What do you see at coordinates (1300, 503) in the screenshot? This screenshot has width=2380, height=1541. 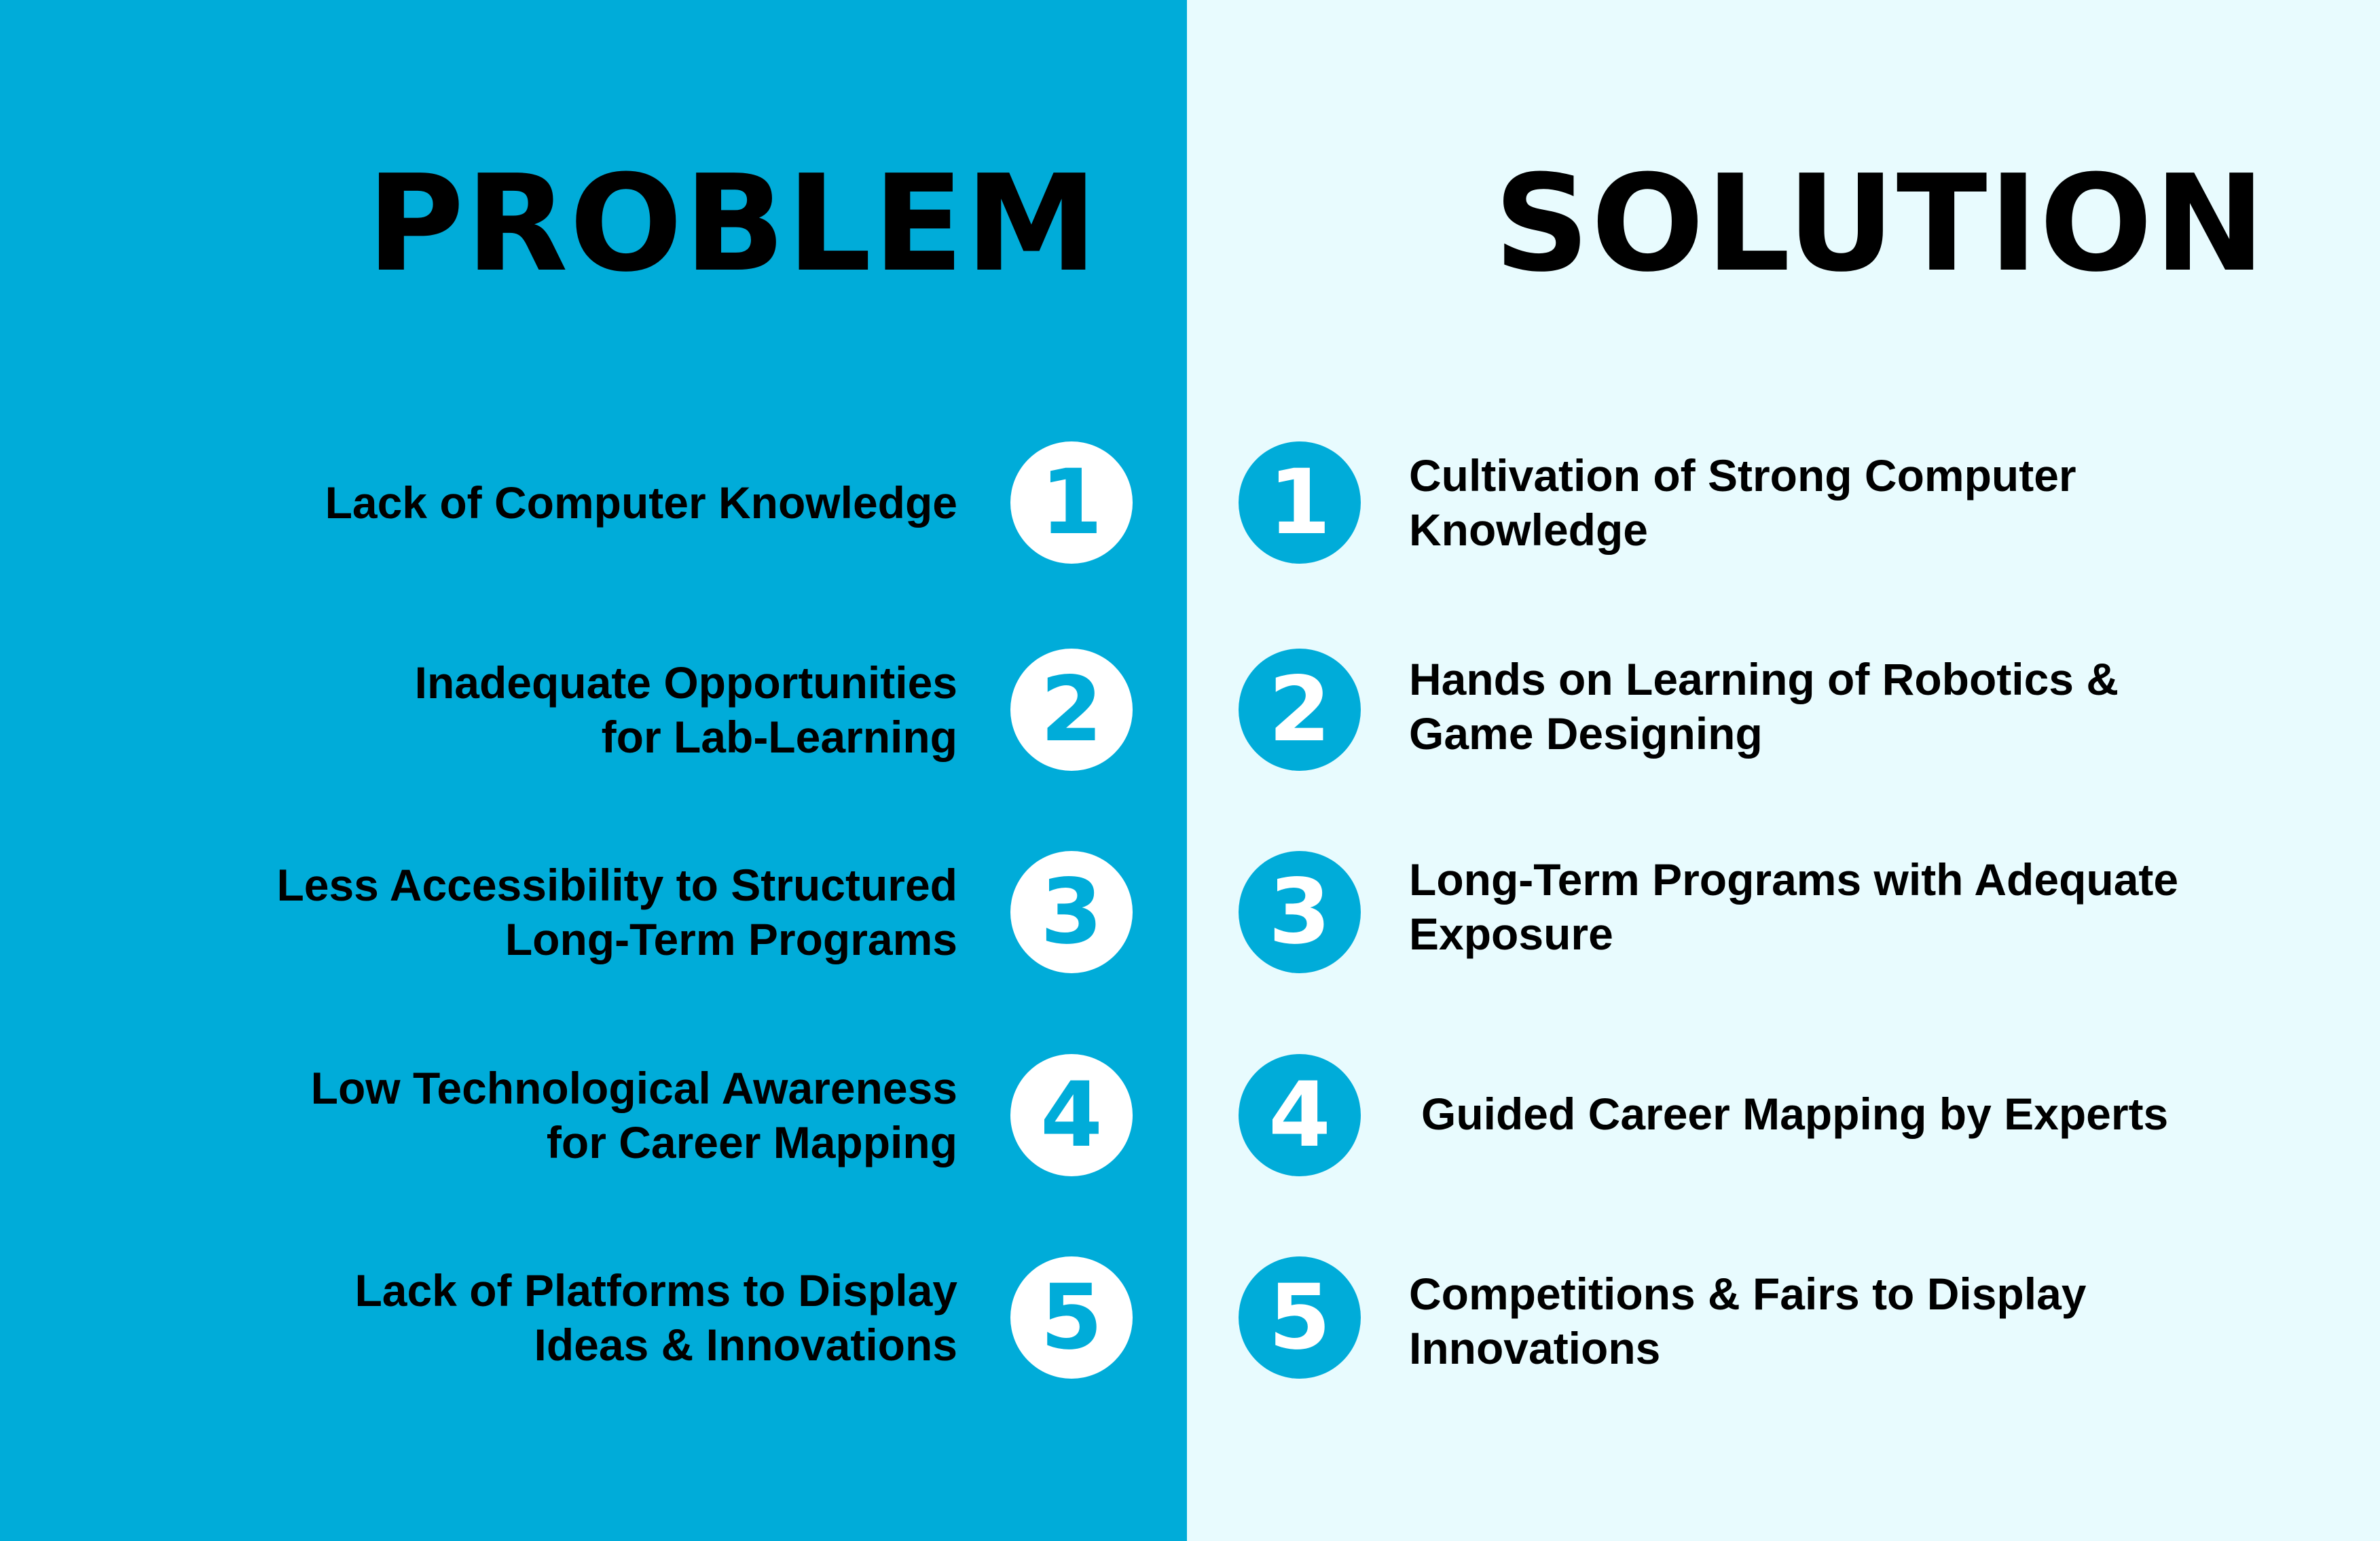 I see `solution-item-1-number-badge: 1` at bounding box center [1300, 503].